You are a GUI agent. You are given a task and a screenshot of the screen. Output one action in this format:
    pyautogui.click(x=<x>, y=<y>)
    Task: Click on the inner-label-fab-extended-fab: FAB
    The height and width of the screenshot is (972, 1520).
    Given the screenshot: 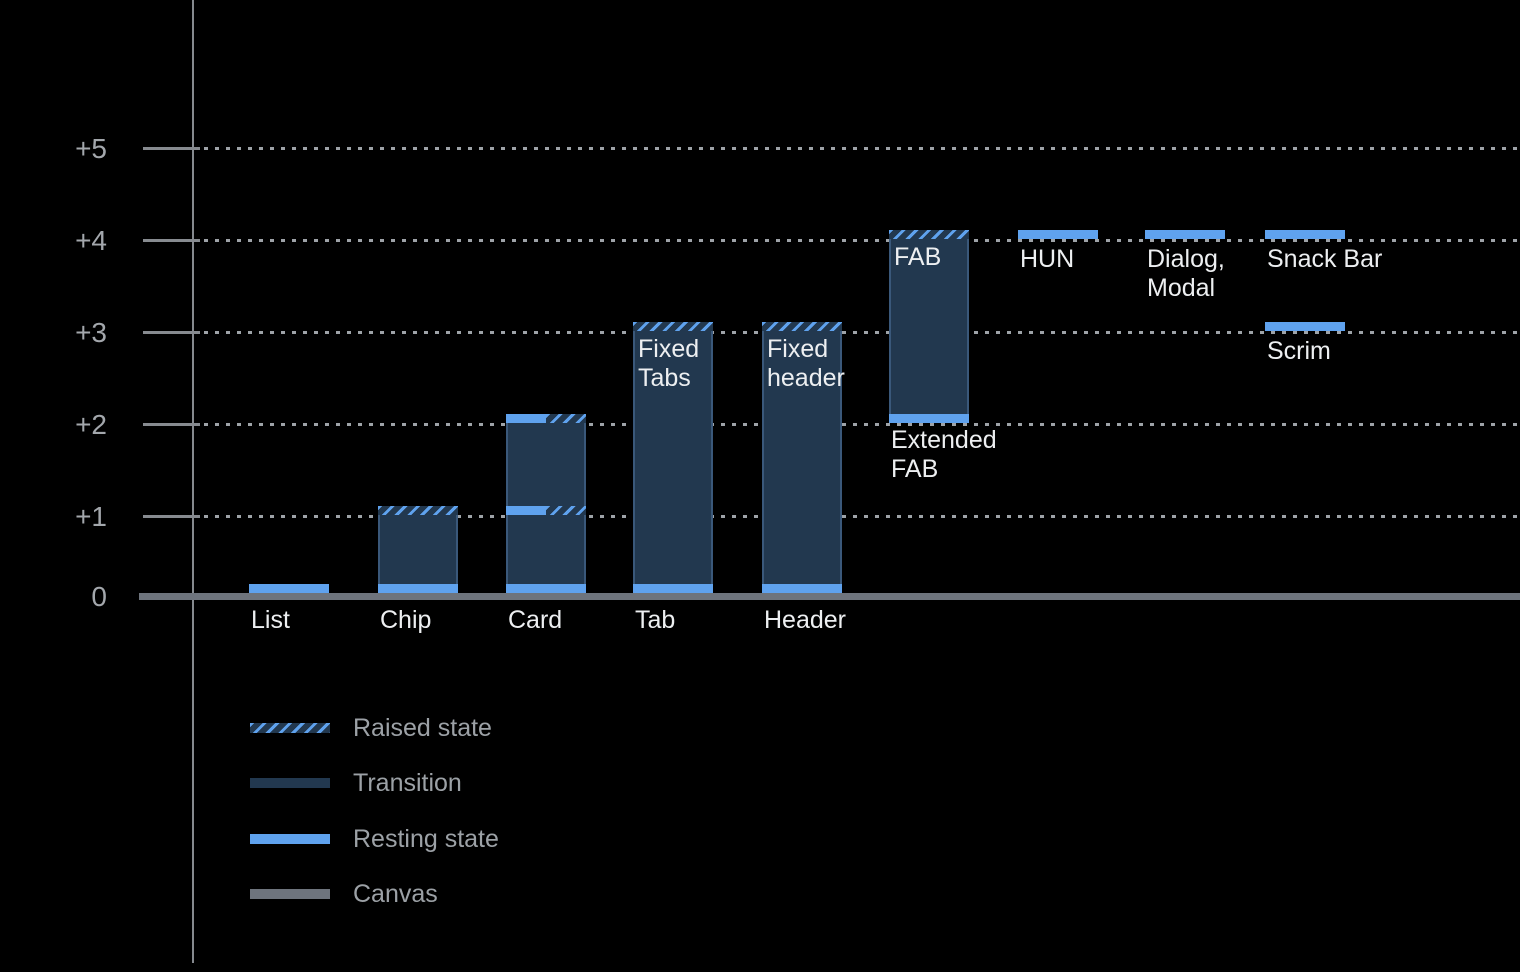 What is the action you would take?
    pyautogui.click(x=917, y=257)
    